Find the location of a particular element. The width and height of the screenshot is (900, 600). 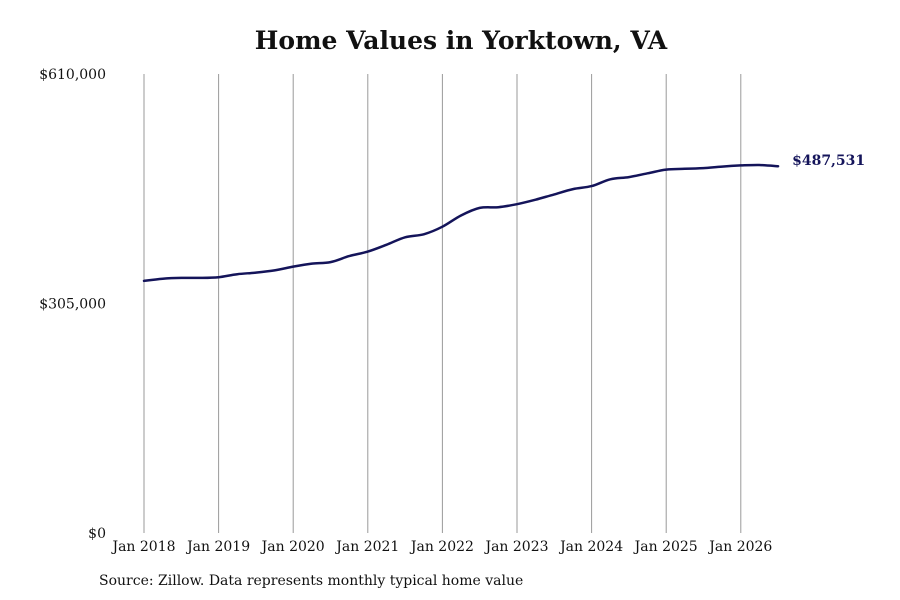

end-value-label: $487,531 is located at coordinates (828, 161).